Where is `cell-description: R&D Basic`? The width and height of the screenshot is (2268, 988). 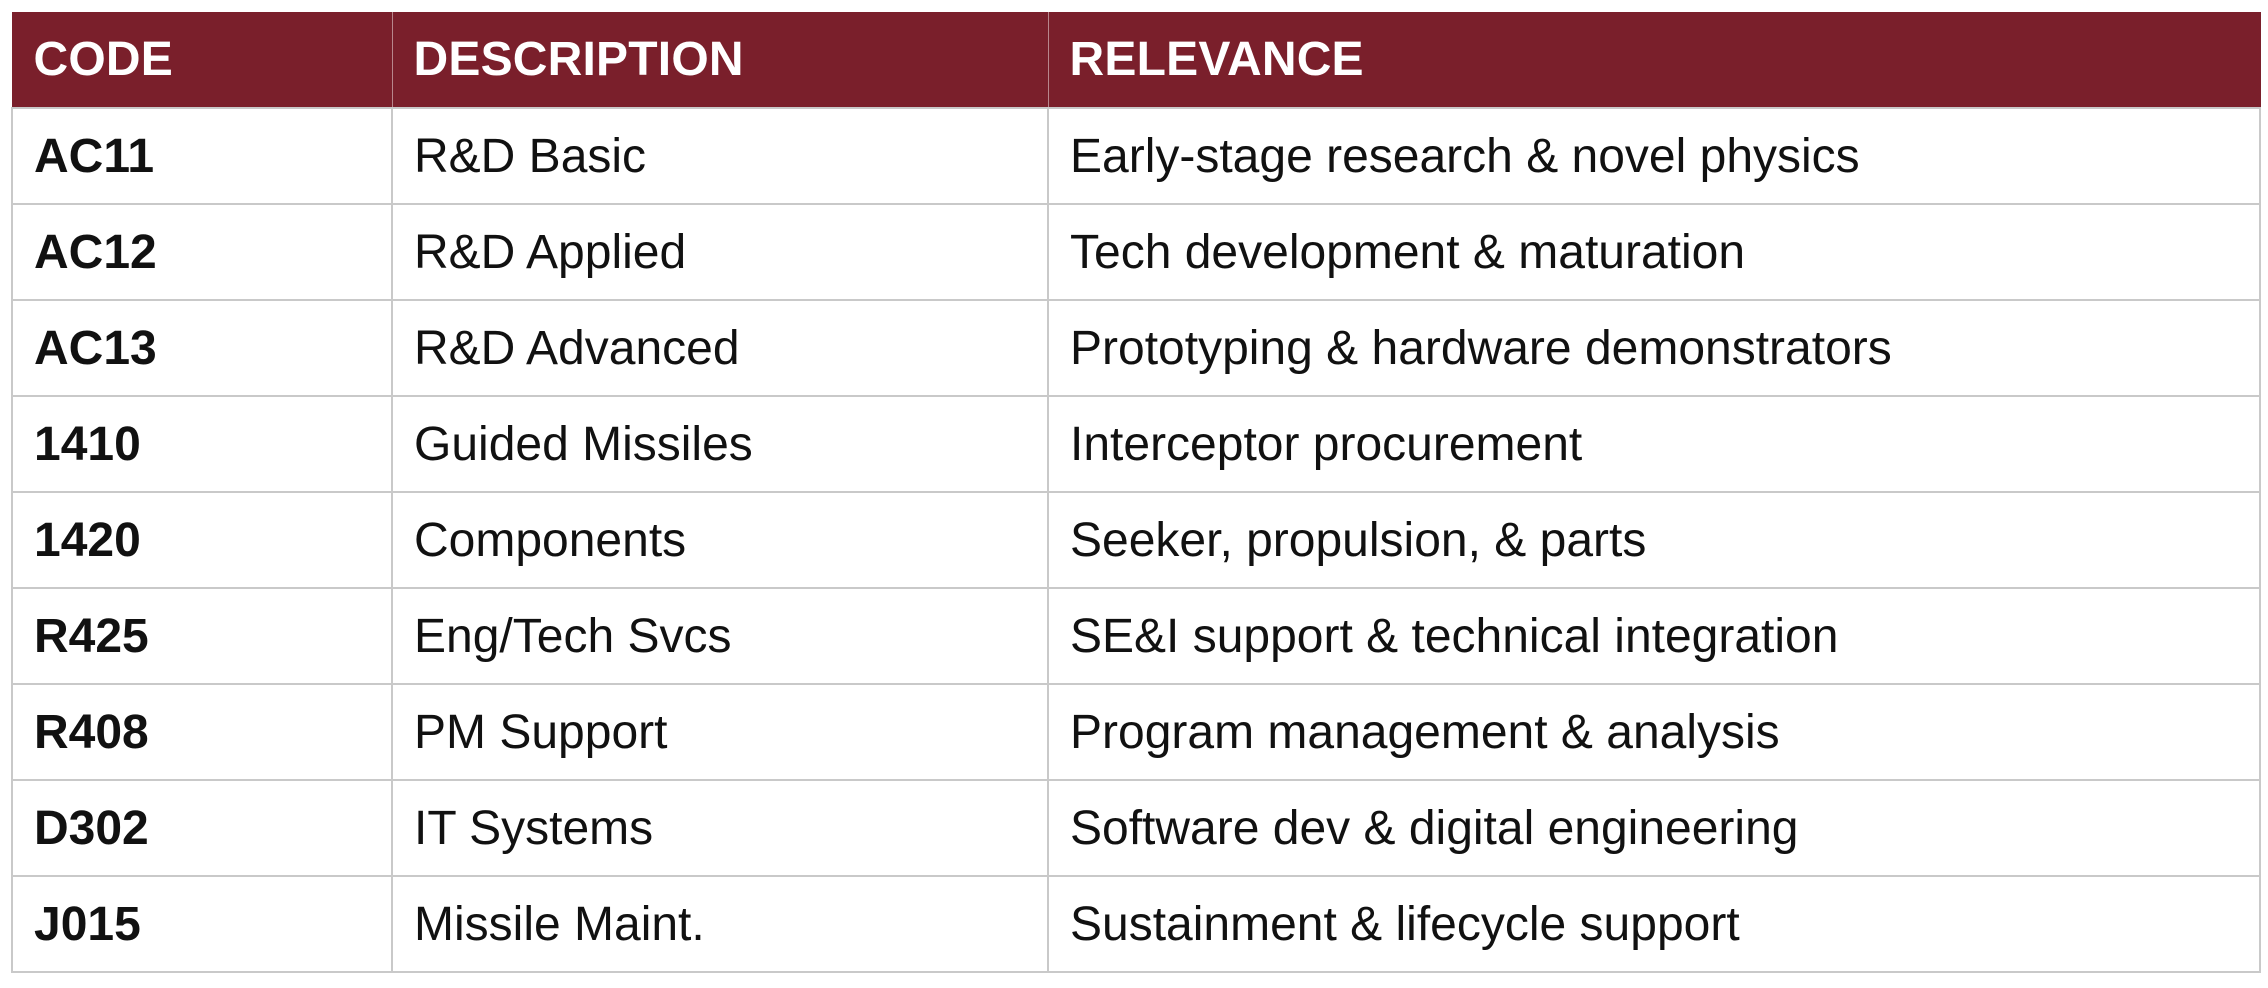 cell-description: R&D Basic is located at coordinates (720, 156).